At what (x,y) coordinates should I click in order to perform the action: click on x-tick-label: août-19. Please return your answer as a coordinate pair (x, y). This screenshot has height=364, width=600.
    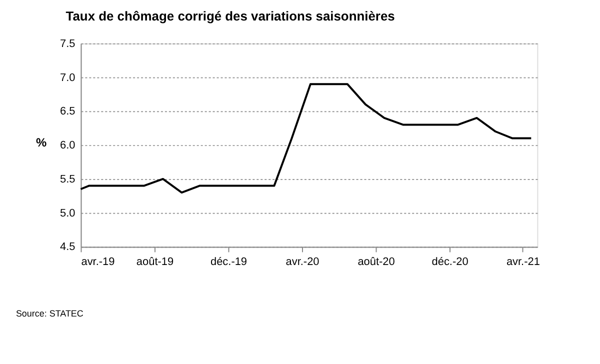
    Looking at the image, I should click on (155, 262).